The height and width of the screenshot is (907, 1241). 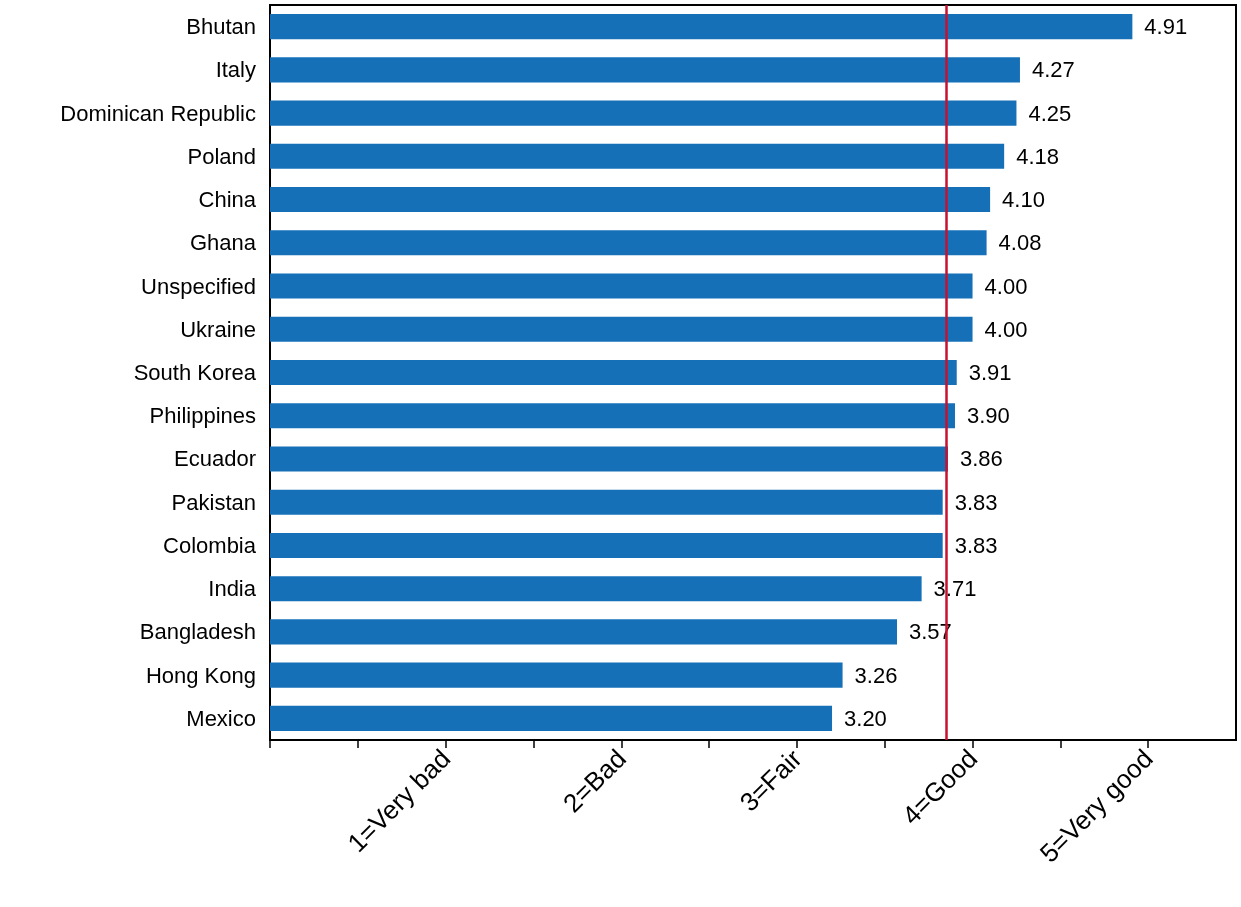 What do you see at coordinates (1037, 156) in the screenshot?
I see `data-label: 4.18` at bounding box center [1037, 156].